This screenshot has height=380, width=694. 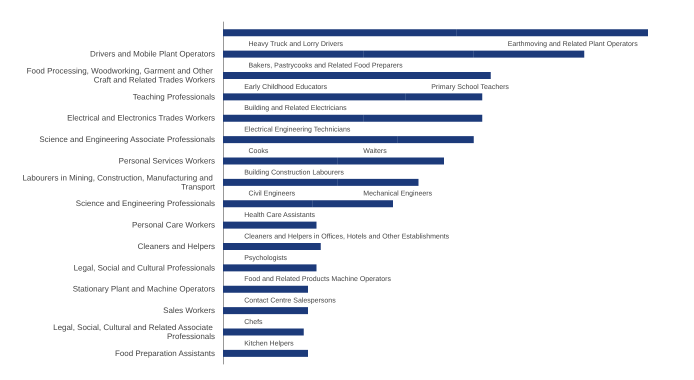 I want to click on y-tick-label: Personal Care Workers, so click(x=173, y=225).